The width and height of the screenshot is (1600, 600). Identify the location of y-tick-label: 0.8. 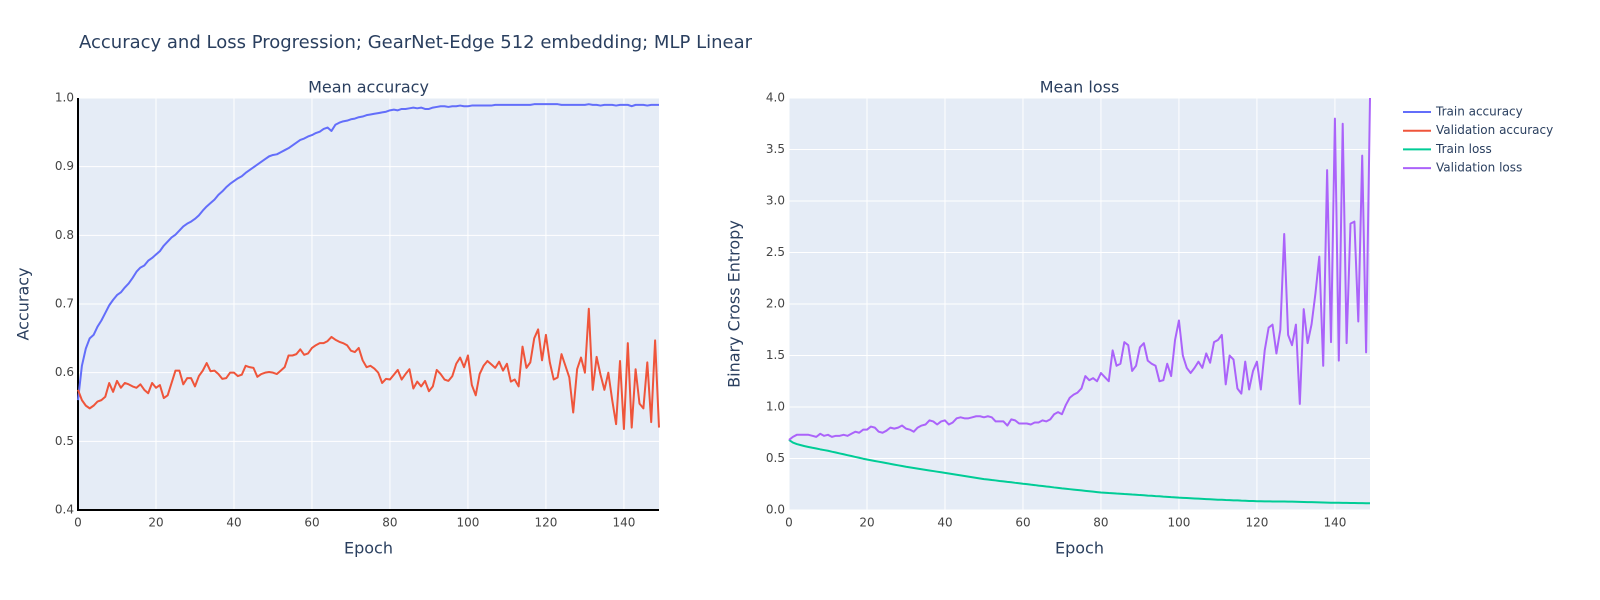
(64, 235).